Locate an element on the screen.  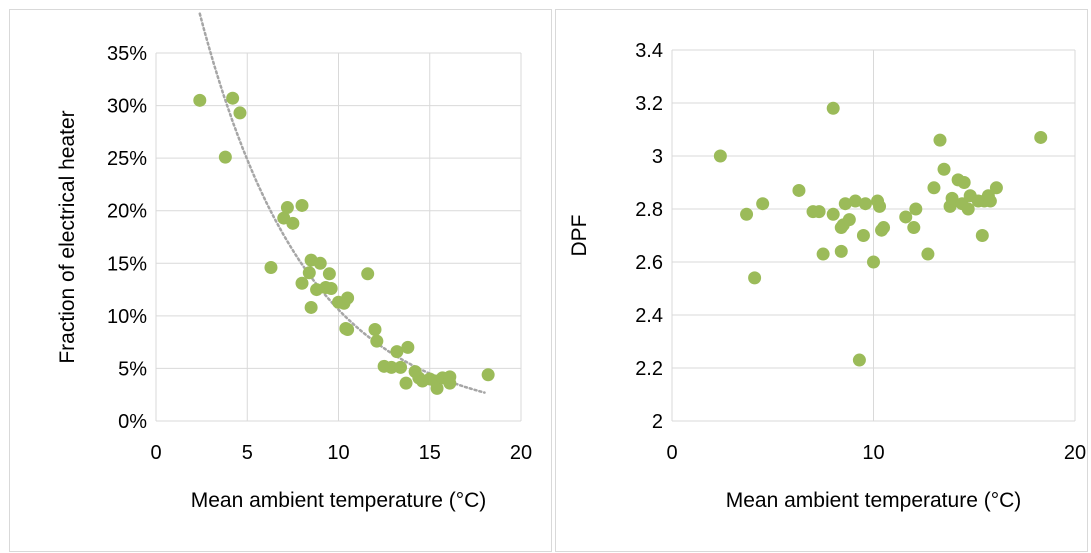
y-axis-title: Fraction of electrical heater is located at coordinates (67, 236).